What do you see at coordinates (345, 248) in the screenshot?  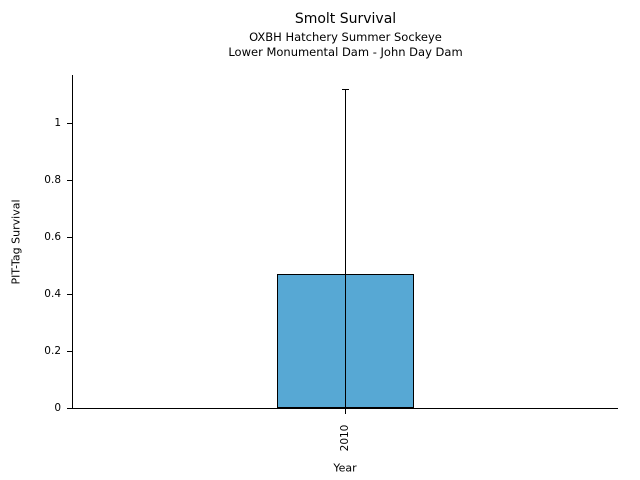 I see `error-bar-line` at bounding box center [345, 248].